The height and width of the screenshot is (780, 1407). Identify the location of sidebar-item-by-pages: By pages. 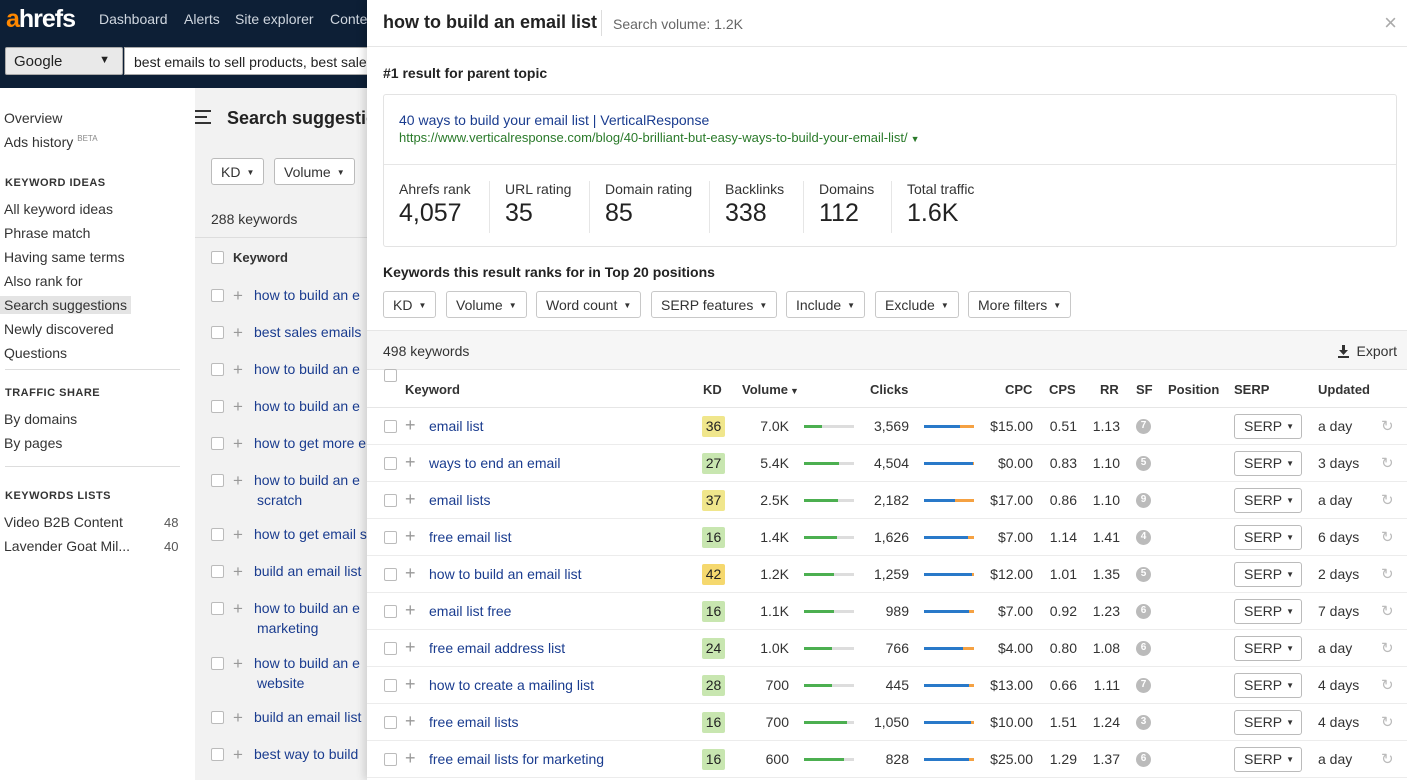
(33, 443).